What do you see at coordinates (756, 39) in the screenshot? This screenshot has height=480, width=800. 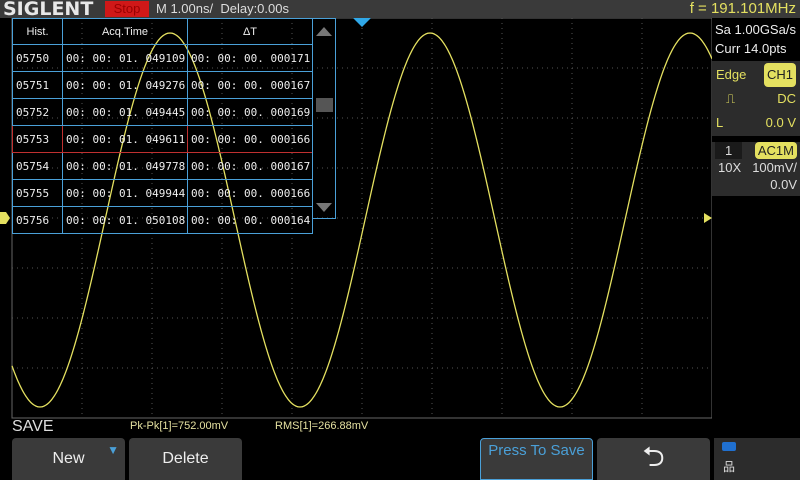 I see `acquisition-panel: Sa 1.00GSa/s Curr 14.0pts` at bounding box center [756, 39].